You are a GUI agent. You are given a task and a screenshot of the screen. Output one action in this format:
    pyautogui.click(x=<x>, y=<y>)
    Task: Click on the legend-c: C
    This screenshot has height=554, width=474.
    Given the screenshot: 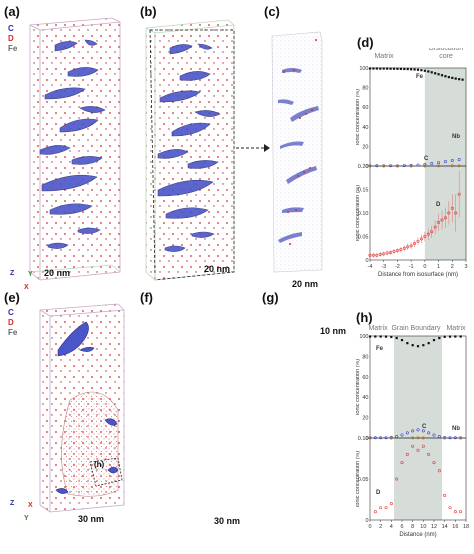 What is the action you would take?
    pyautogui.click(x=11, y=28)
    